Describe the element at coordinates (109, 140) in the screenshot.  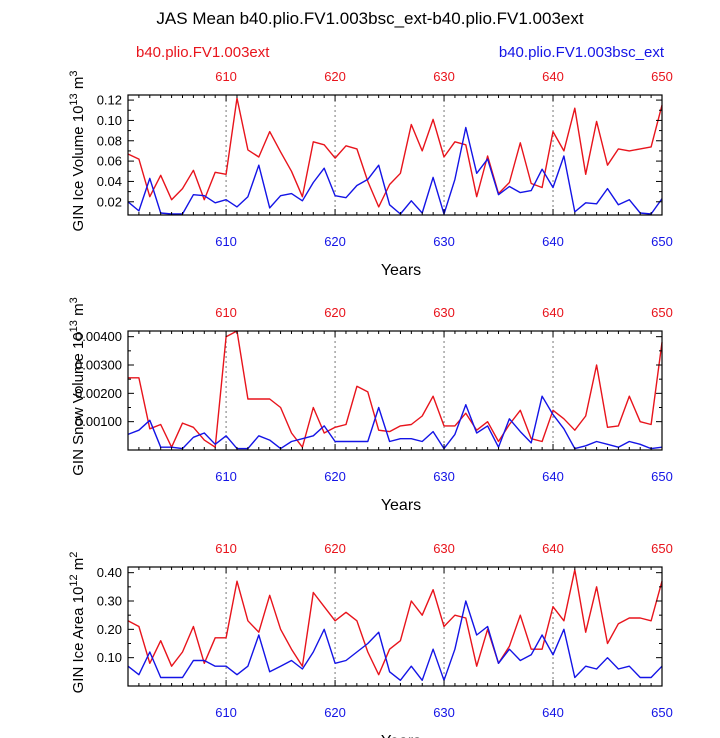
I see `y-tick-label: 0.08` at that location.